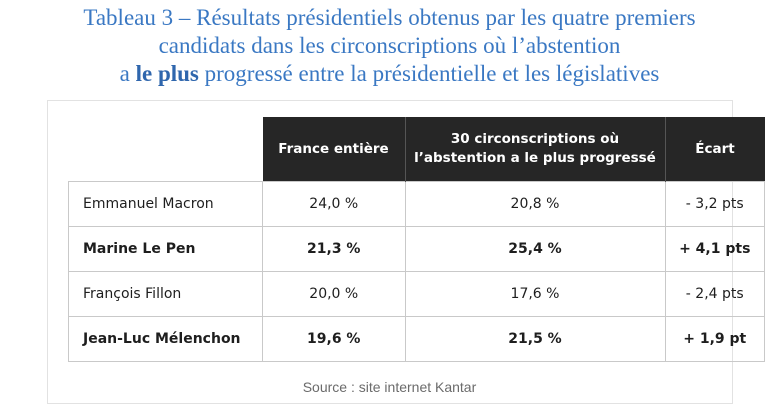  I want to click on candidate-name-cell: François Fillon, so click(165, 294).